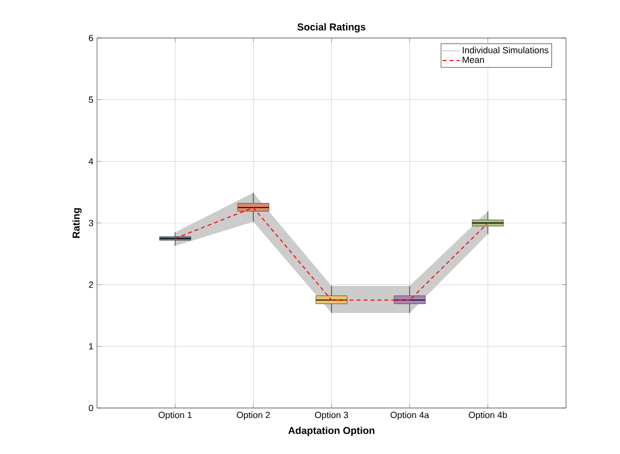  Describe the element at coordinates (91, 408) in the screenshot. I see `y-tick-label: 0` at that location.